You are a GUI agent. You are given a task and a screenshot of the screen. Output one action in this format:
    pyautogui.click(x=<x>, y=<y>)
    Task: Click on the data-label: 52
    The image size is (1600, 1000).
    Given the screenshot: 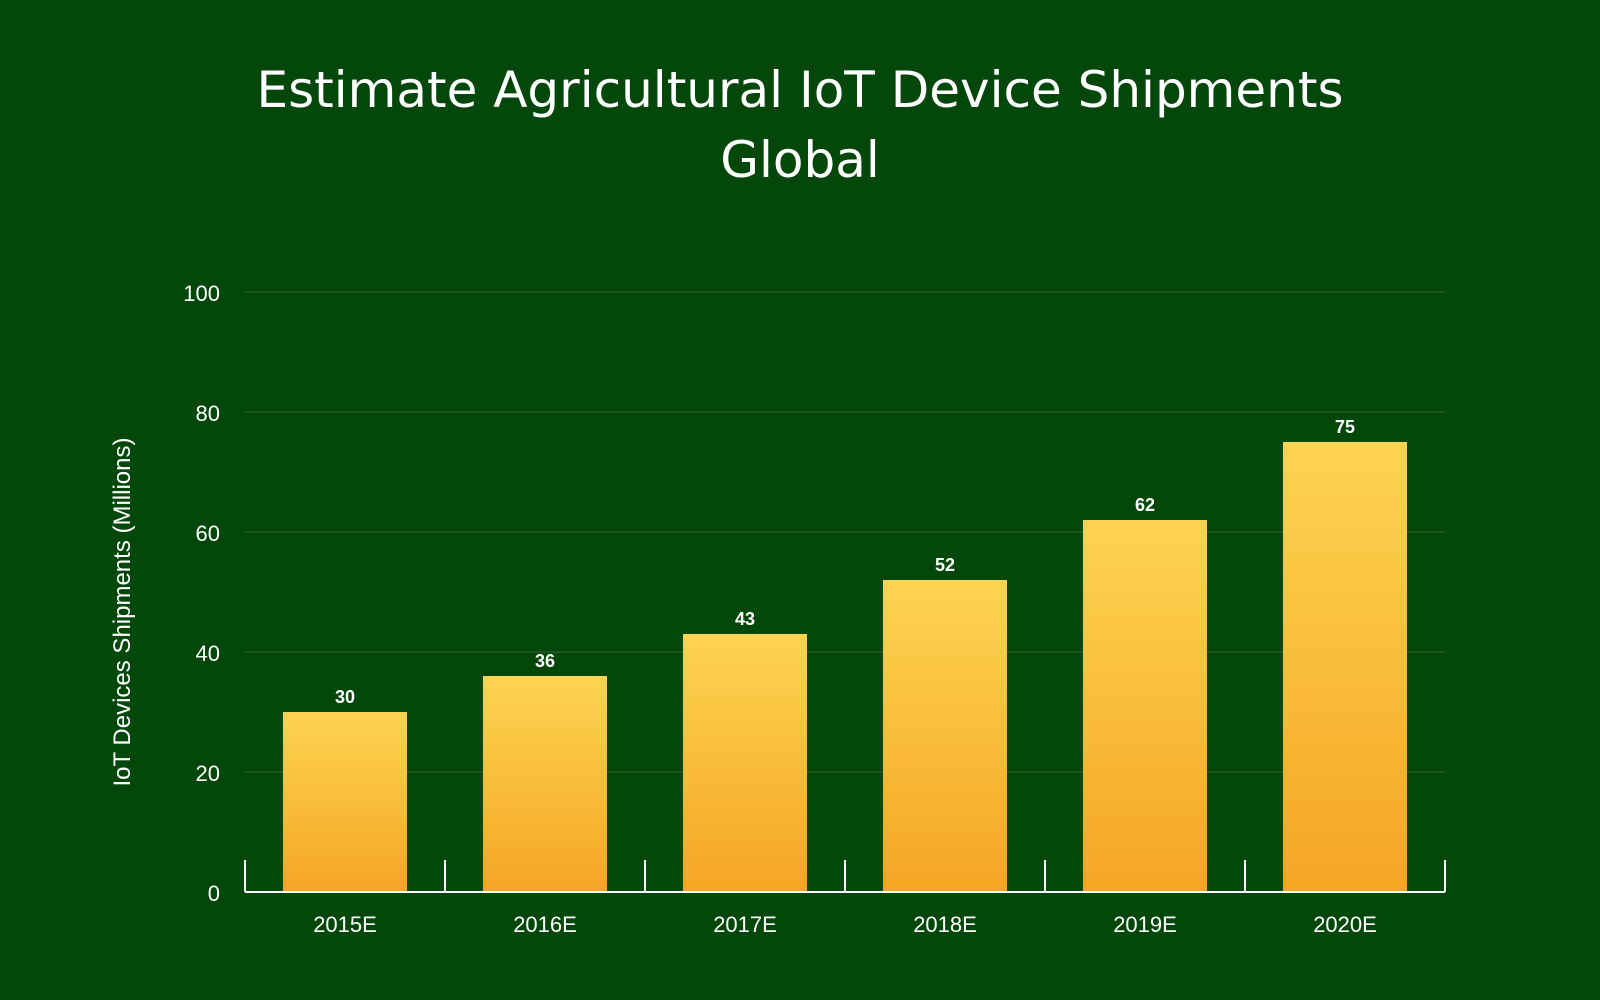 What is the action you would take?
    pyautogui.click(x=945, y=565)
    